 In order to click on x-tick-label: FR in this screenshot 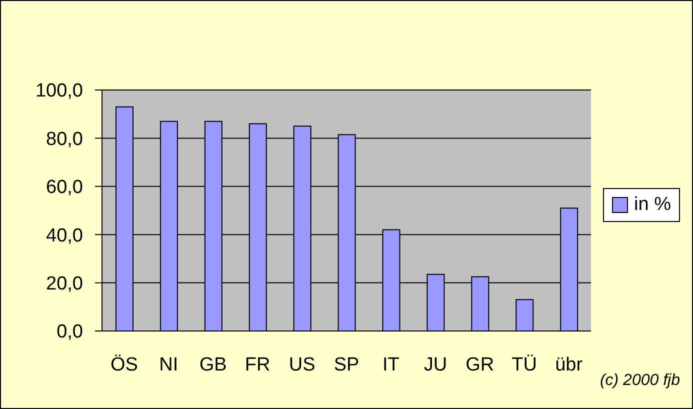, I will do `click(257, 365)`.